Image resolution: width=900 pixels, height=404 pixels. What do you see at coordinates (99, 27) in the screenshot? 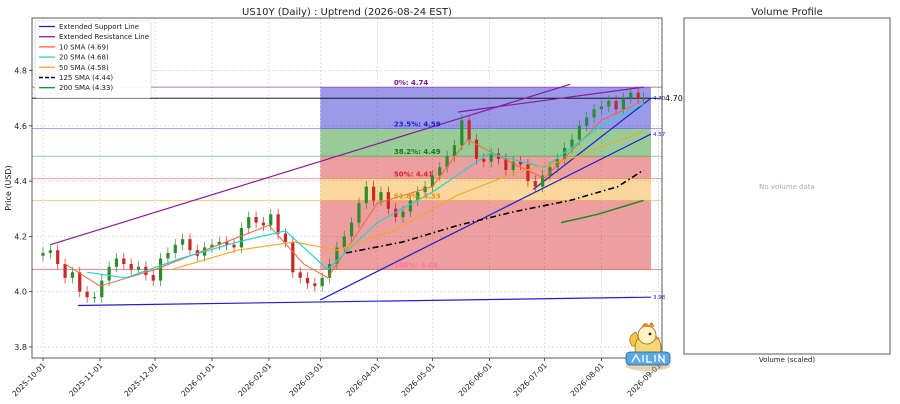
I see `legend-label: Extended Support Line` at bounding box center [99, 27].